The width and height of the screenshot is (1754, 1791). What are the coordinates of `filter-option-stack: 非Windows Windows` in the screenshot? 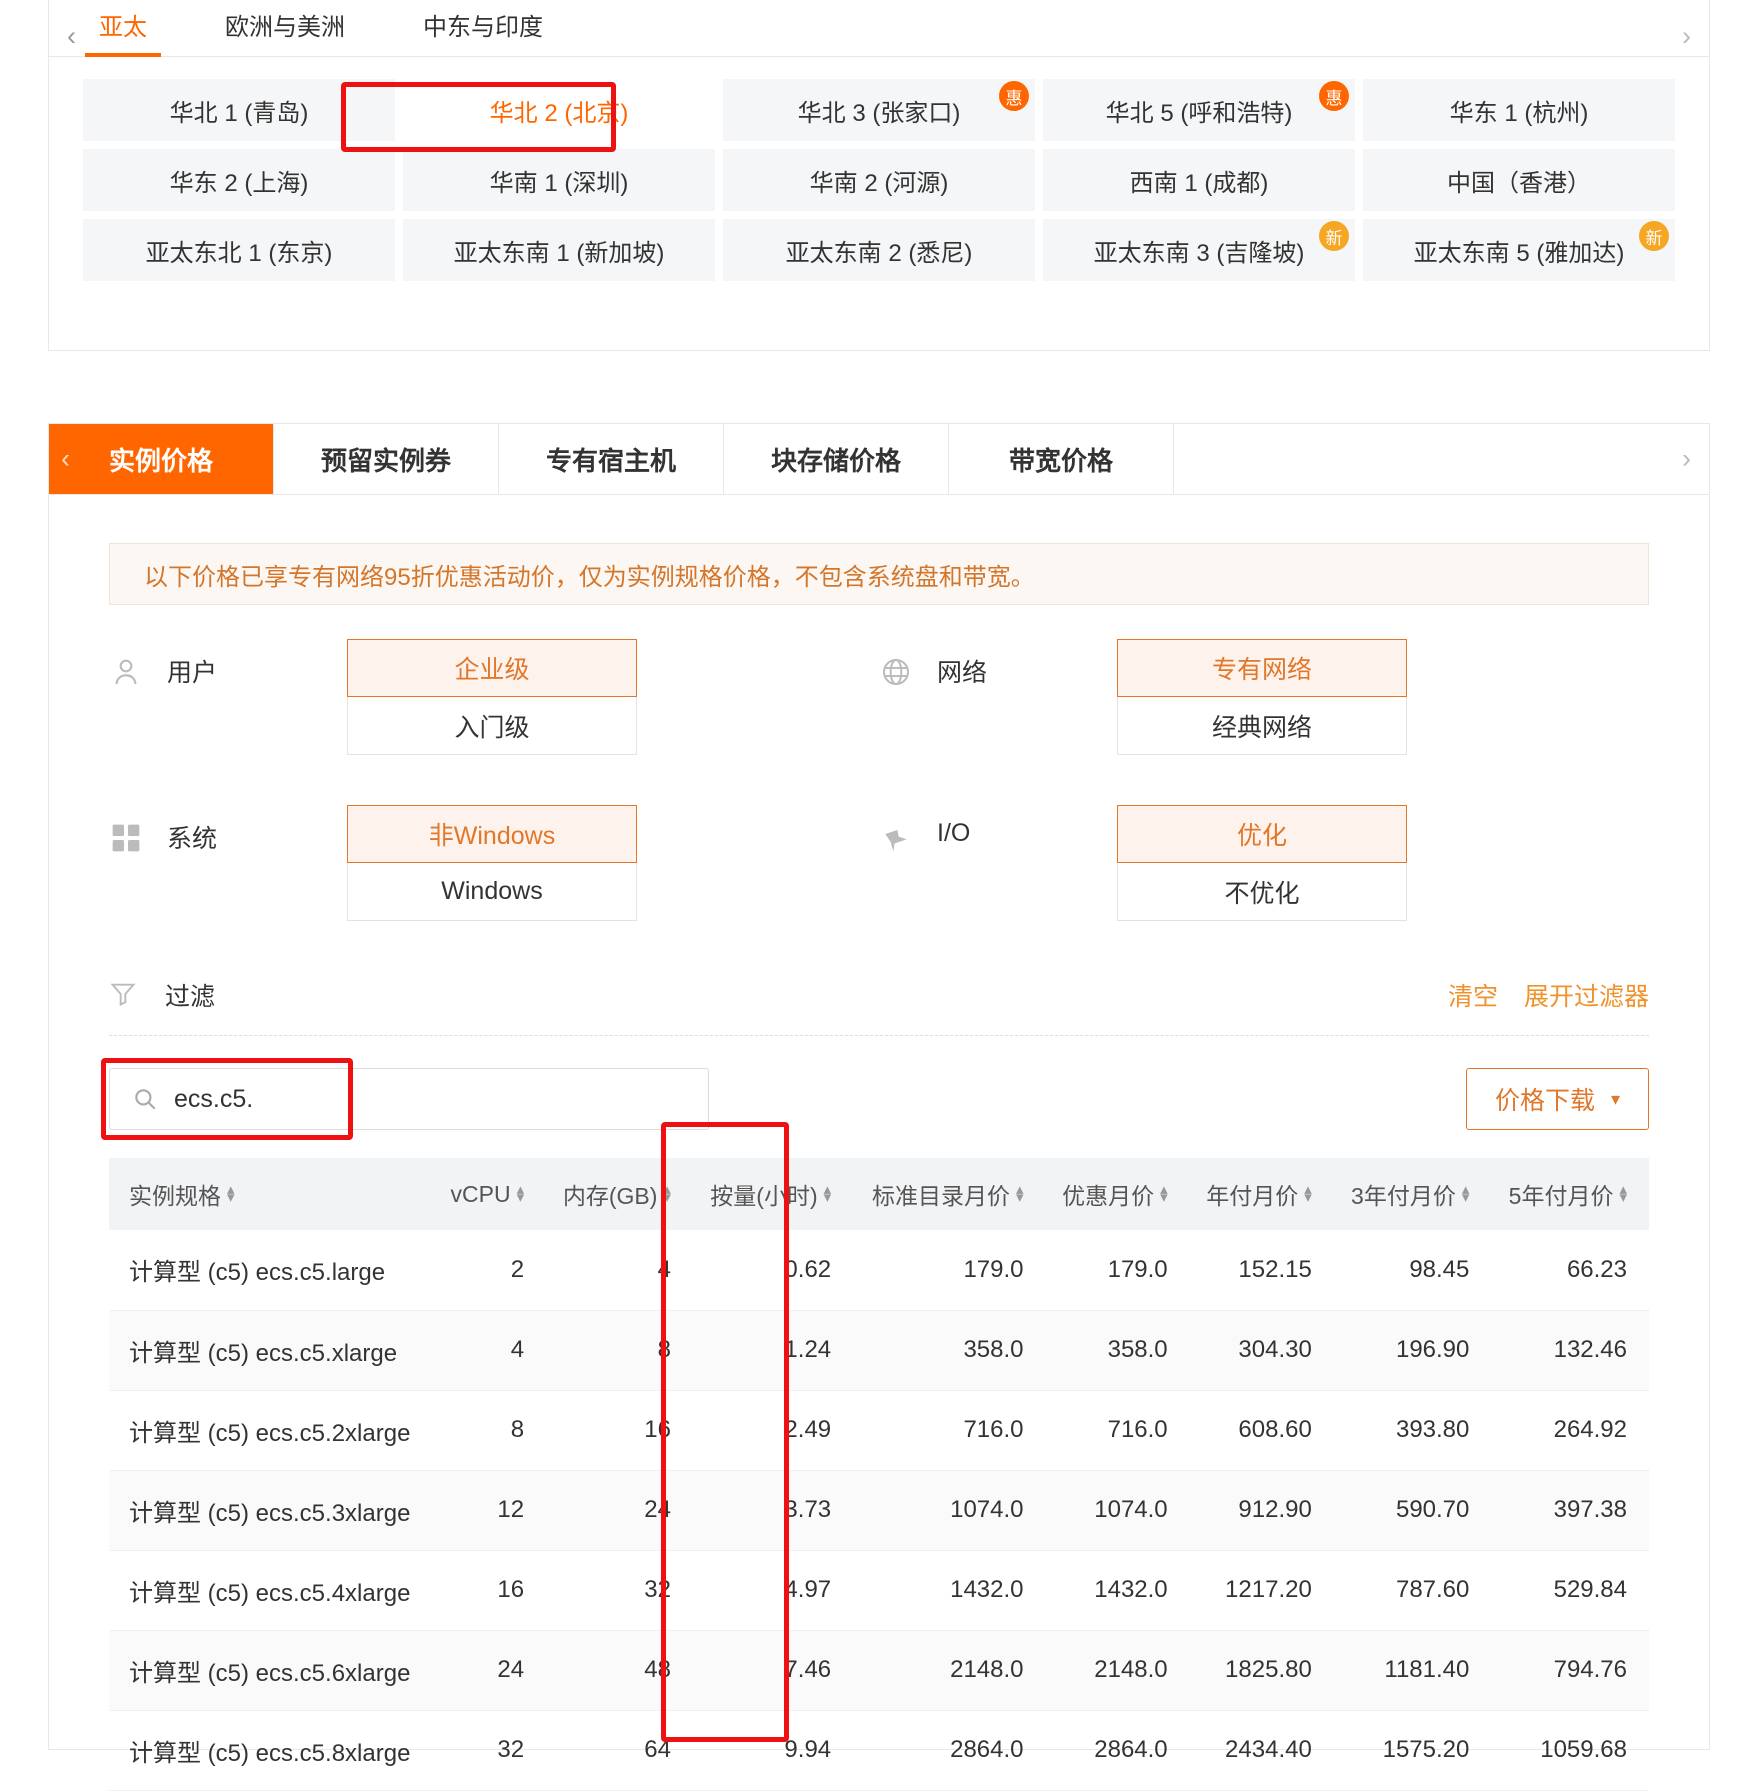 It's located at (492, 863).